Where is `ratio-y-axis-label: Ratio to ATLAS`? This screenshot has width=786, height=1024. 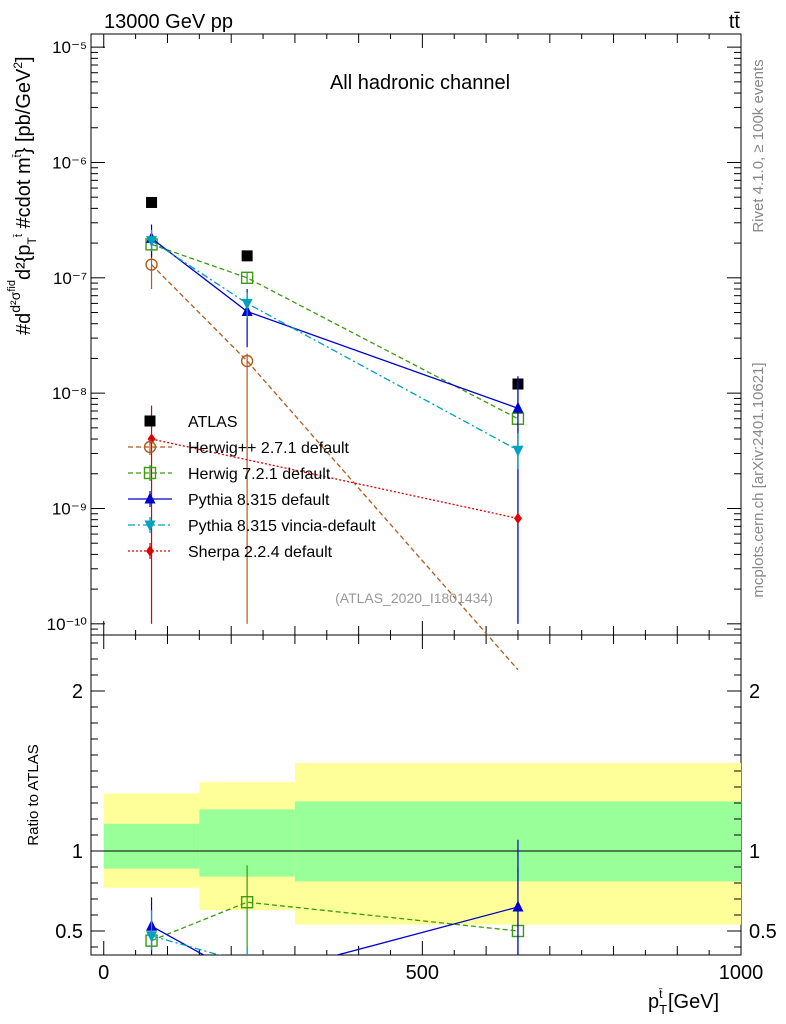
ratio-y-axis-label: Ratio to ATLAS is located at coordinates (33, 794).